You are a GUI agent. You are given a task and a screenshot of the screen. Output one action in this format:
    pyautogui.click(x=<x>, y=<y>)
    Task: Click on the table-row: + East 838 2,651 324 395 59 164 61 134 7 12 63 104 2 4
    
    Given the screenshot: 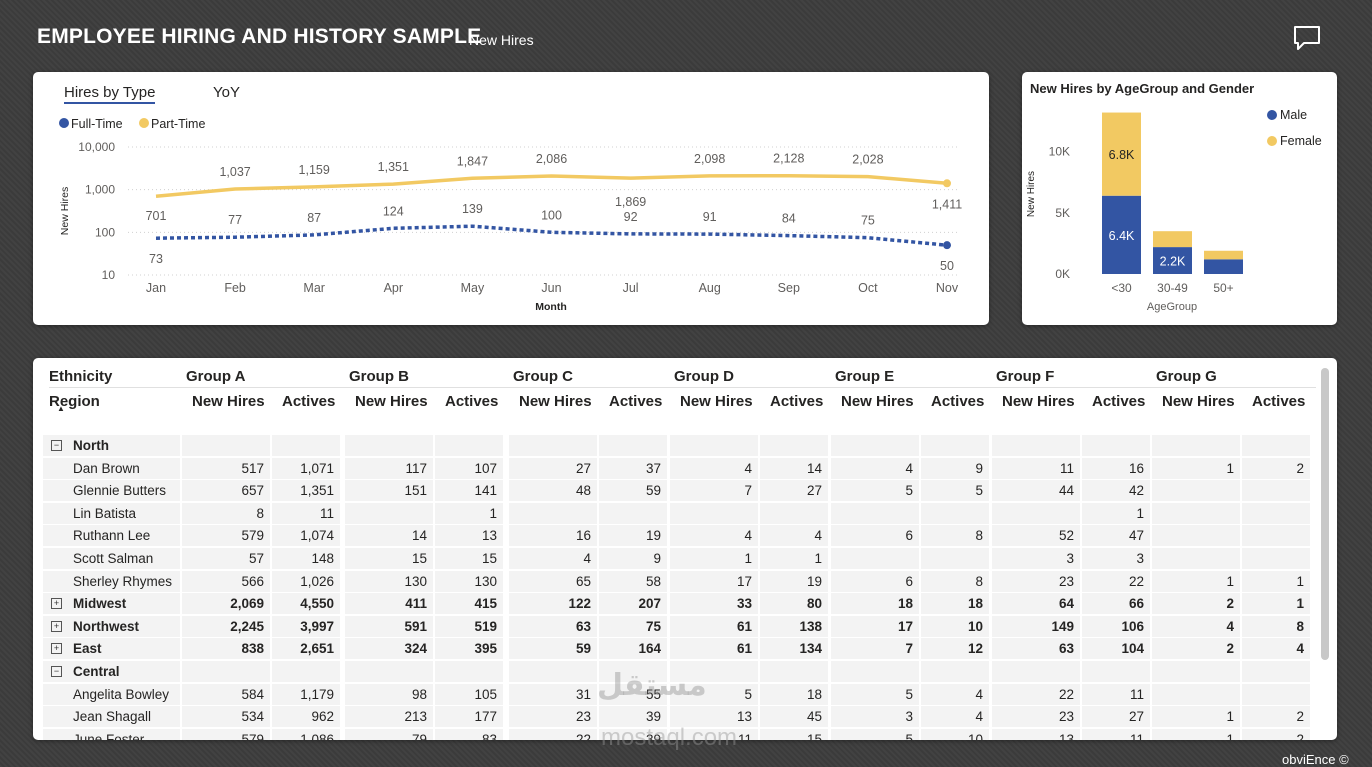 What is the action you would take?
    pyautogui.click(x=679, y=649)
    